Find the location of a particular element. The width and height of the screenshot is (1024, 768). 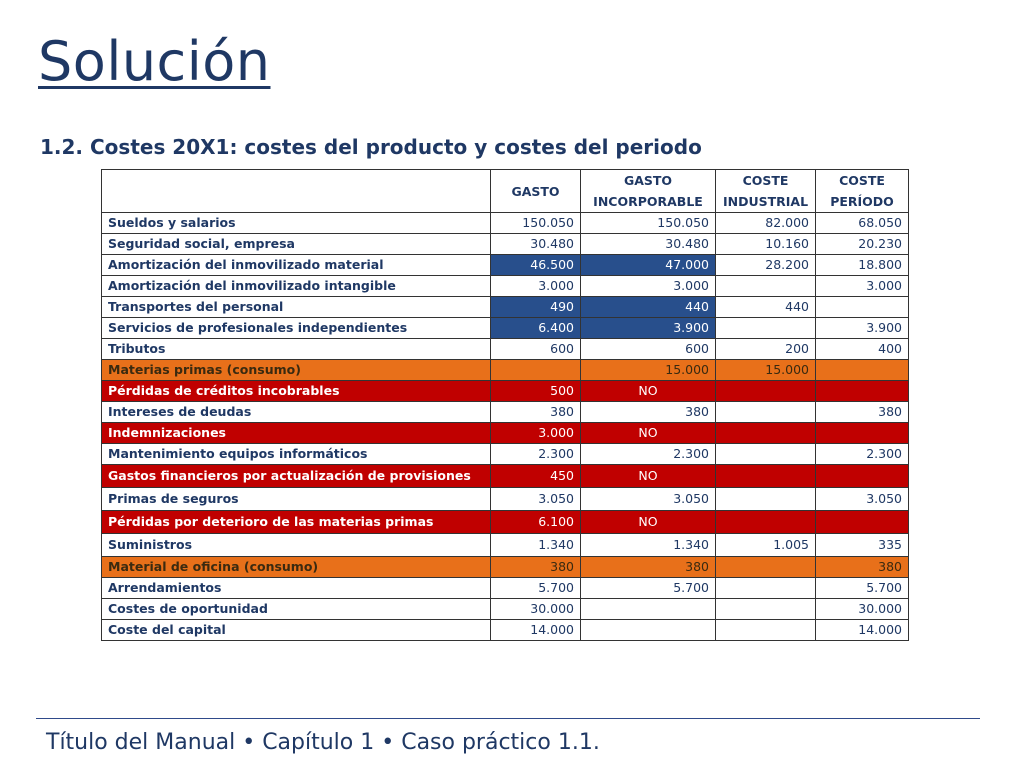

header-coste-industrial: COSTE INDUSTRIAL is located at coordinates (765, 191).